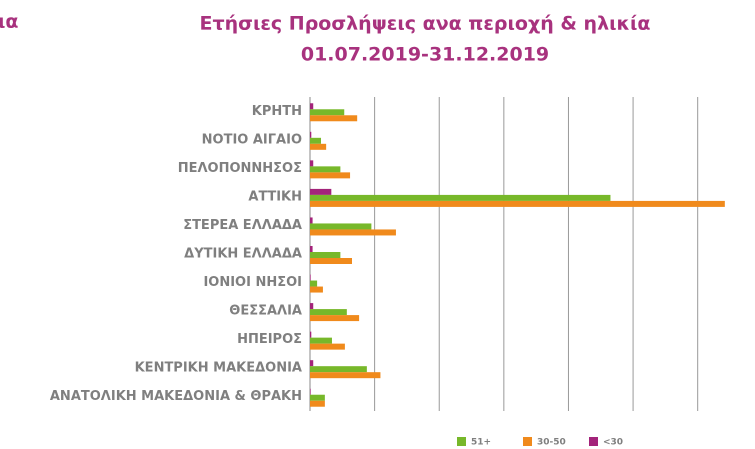 The width and height of the screenshot is (755, 449). I want to click on y-tick-label: ΝΟΤΙΟ ΑΙΓΑΙΟ, so click(252, 139).